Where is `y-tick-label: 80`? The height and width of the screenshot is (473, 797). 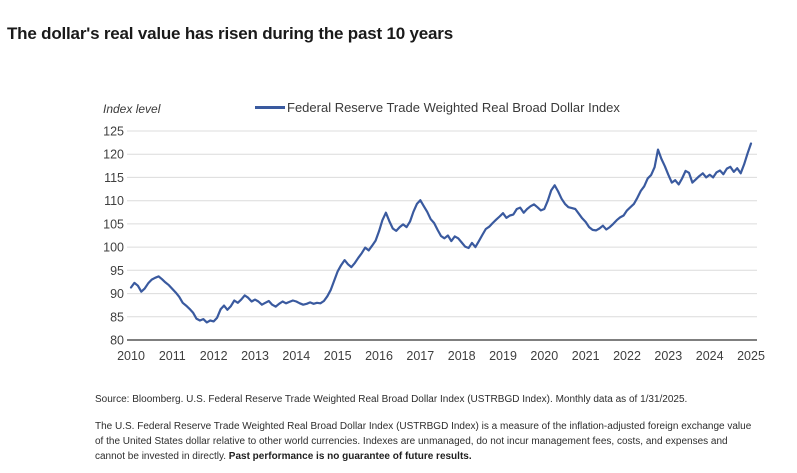
y-tick-label: 80 is located at coordinates (117, 341).